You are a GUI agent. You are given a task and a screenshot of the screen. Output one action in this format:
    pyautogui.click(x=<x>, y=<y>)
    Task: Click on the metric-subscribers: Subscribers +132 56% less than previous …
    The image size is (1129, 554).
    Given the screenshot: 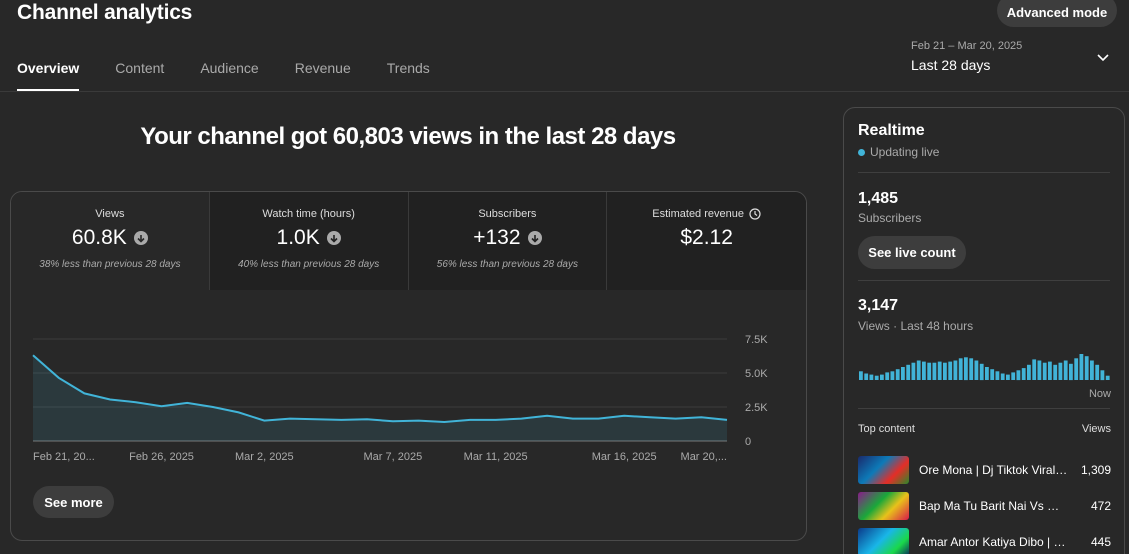 What is the action you would take?
    pyautogui.click(x=508, y=241)
    